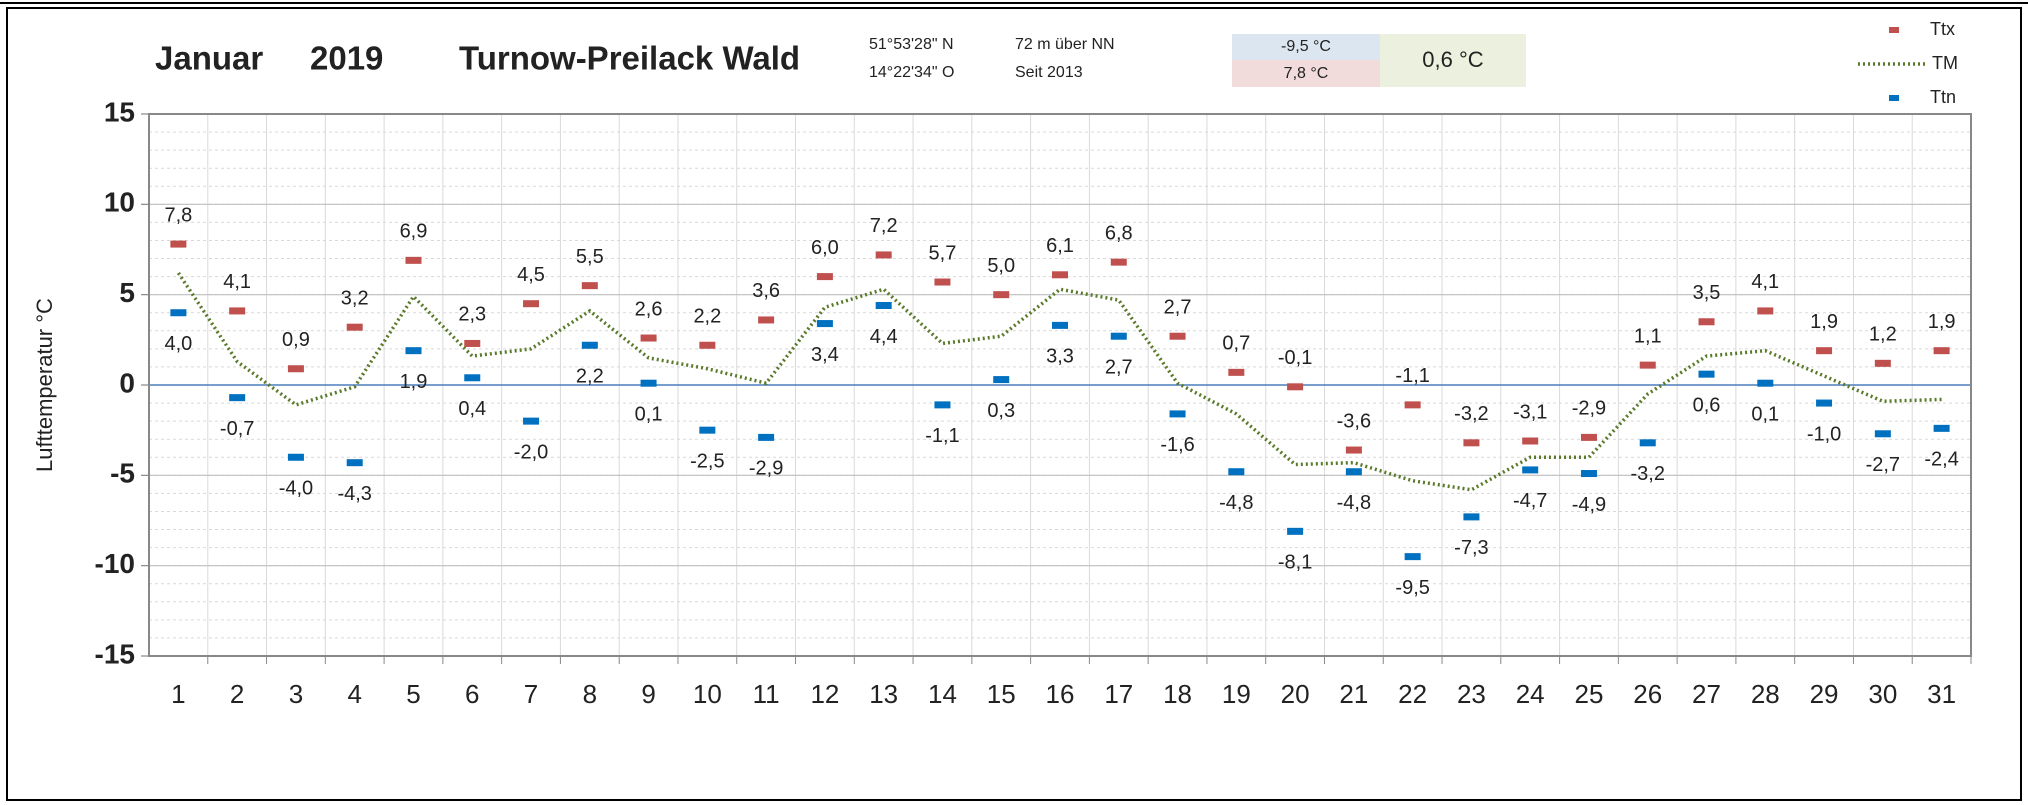 This screenshot has width=2028, height=805. What do you see at coordinates (1530, 501) in the screenshot?
I see `data-label: -4,7` at bounding box center [1530, 501].